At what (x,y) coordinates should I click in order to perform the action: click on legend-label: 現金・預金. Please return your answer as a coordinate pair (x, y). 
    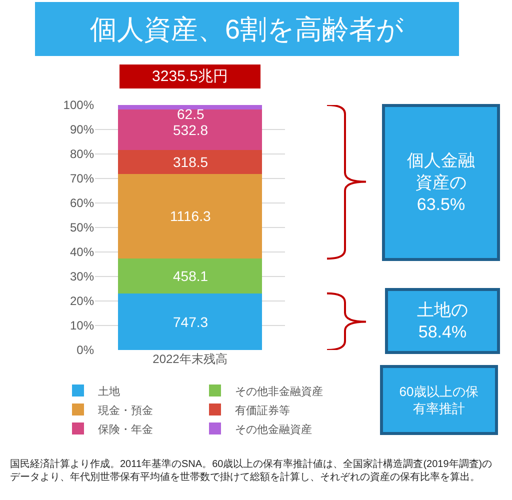
    Looking at the image, I should click on (125, 410).